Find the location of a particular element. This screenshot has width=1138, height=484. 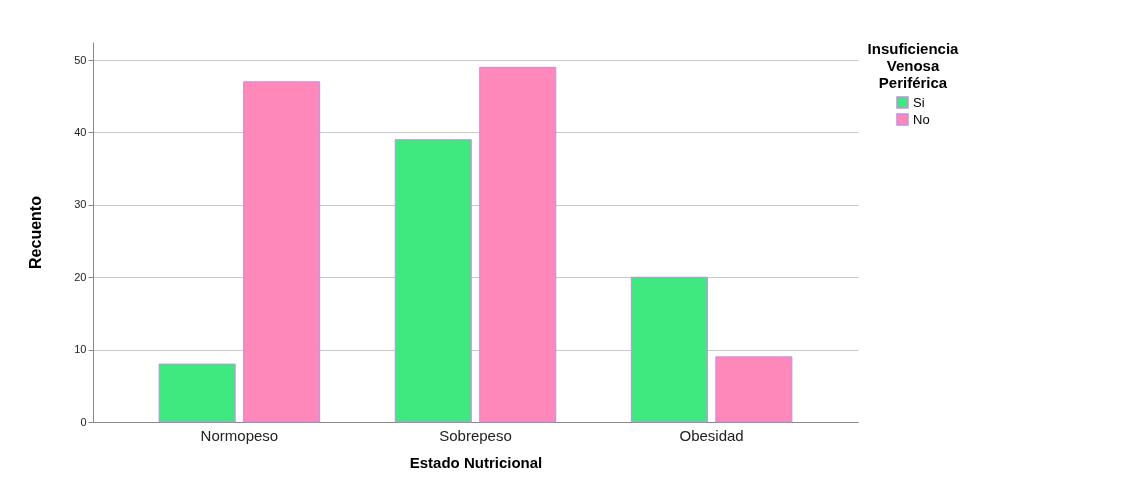

y-tick-label: 40 is located at coordinates (80, 131).